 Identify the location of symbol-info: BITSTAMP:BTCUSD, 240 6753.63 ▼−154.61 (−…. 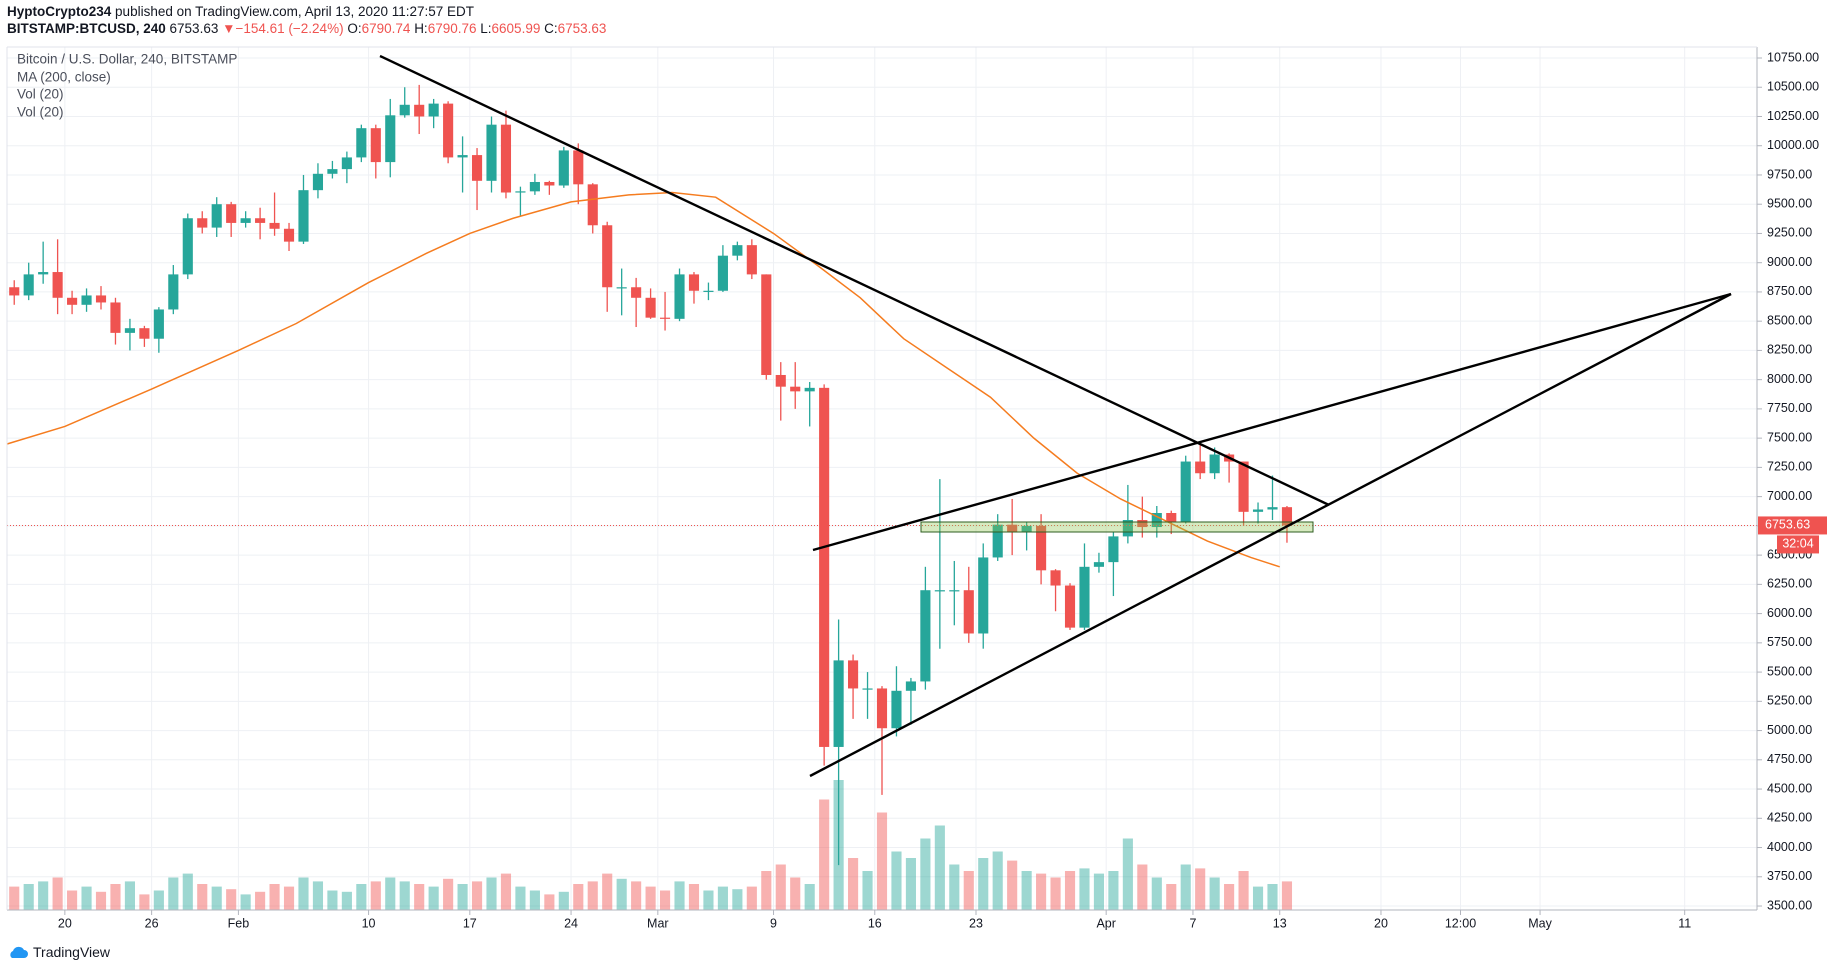
(306, 28).